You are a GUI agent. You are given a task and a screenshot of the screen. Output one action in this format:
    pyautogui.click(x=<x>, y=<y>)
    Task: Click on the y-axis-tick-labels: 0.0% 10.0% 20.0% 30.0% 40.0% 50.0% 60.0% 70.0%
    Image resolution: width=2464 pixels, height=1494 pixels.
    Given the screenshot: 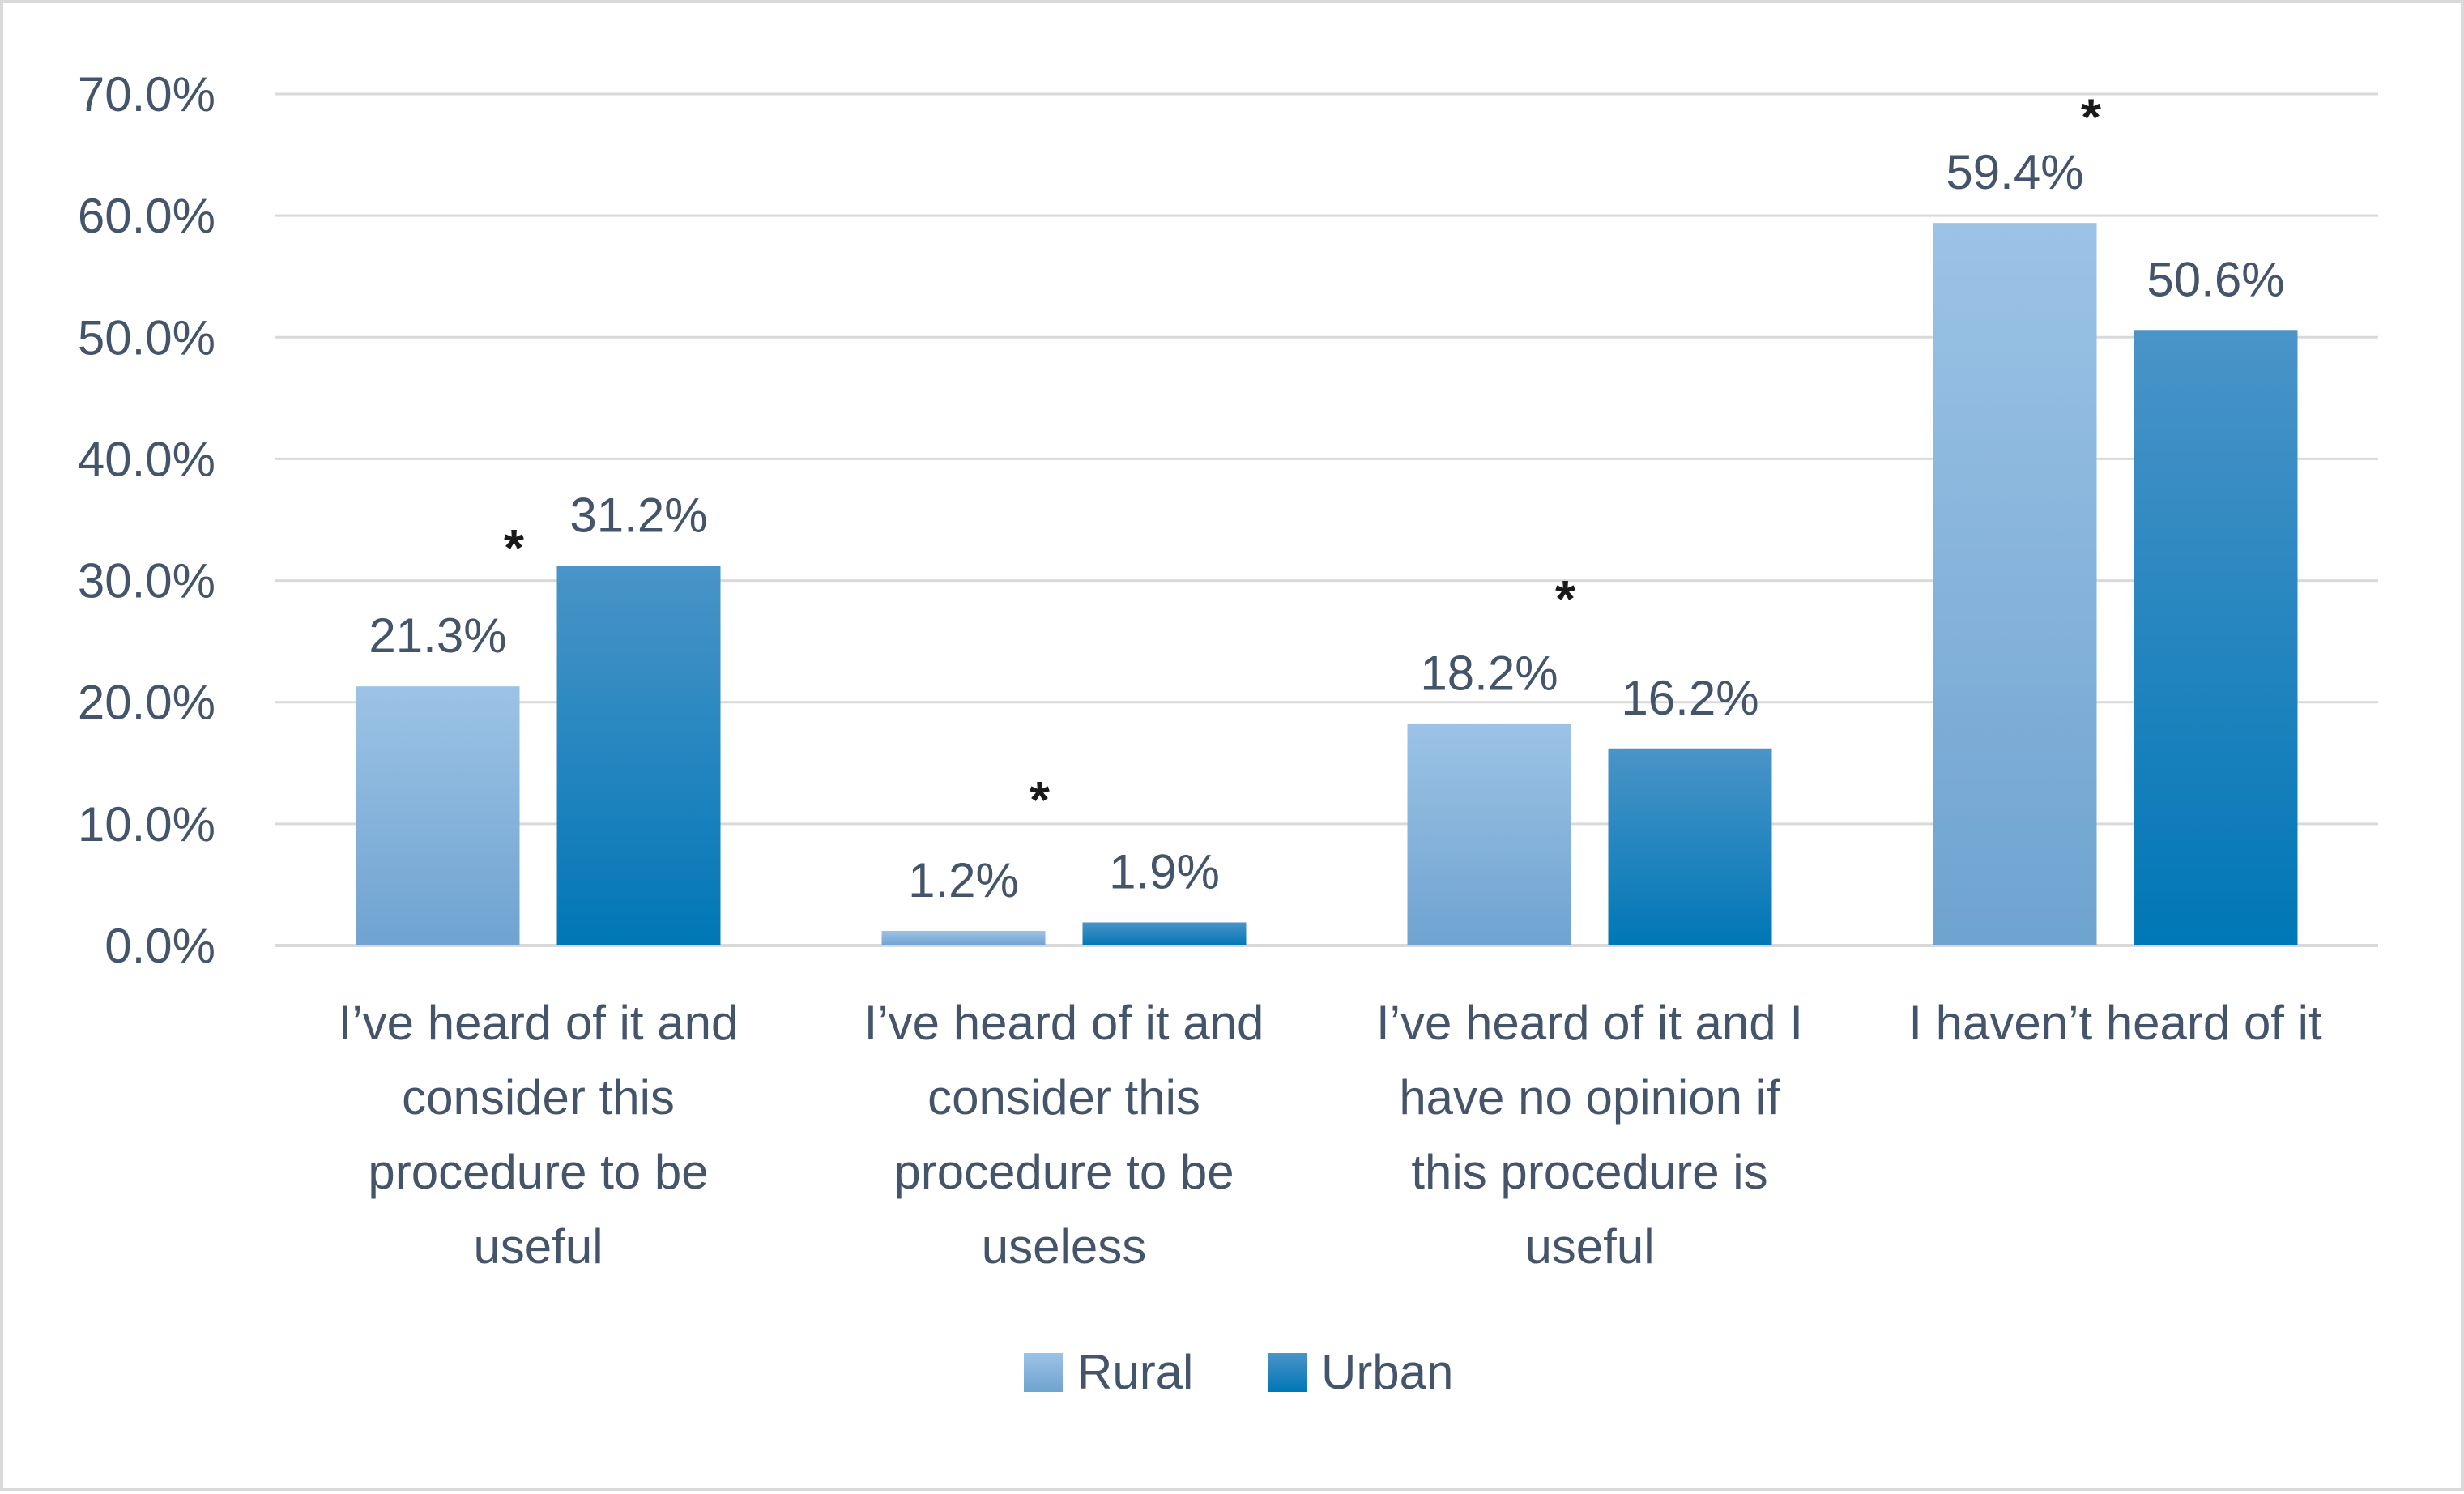 What is the action you would take?
    pyautogui.click(x=146, y=520)
    